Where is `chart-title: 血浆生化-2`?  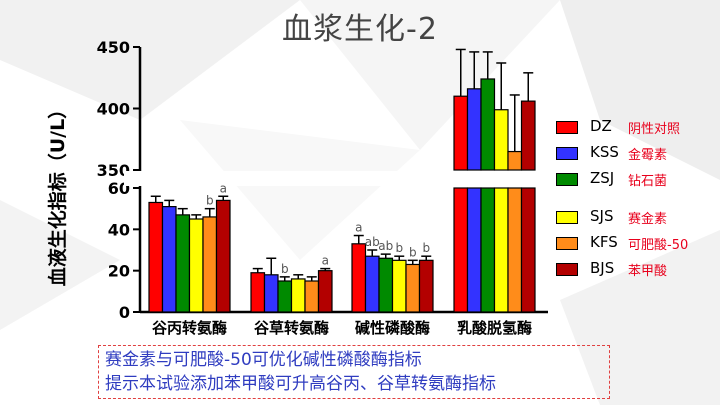
chart-title: 血浆生化-2 is located at coordinates (360, 29).